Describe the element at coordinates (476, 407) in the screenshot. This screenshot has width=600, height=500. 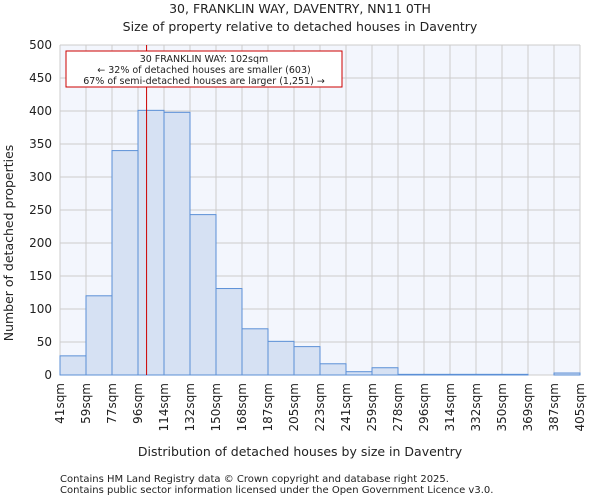
I see `x-tick-label: 332sqm` at that location.